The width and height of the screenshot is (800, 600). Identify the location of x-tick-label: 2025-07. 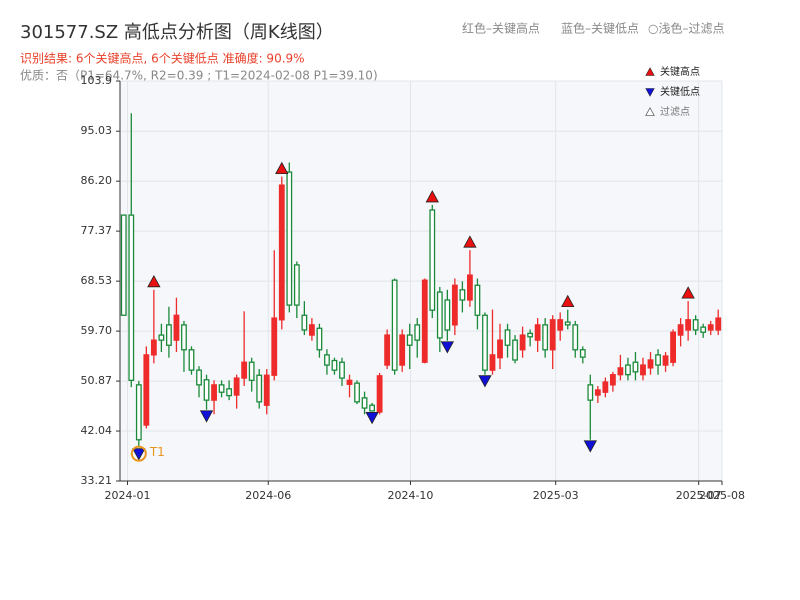
(699, 495).